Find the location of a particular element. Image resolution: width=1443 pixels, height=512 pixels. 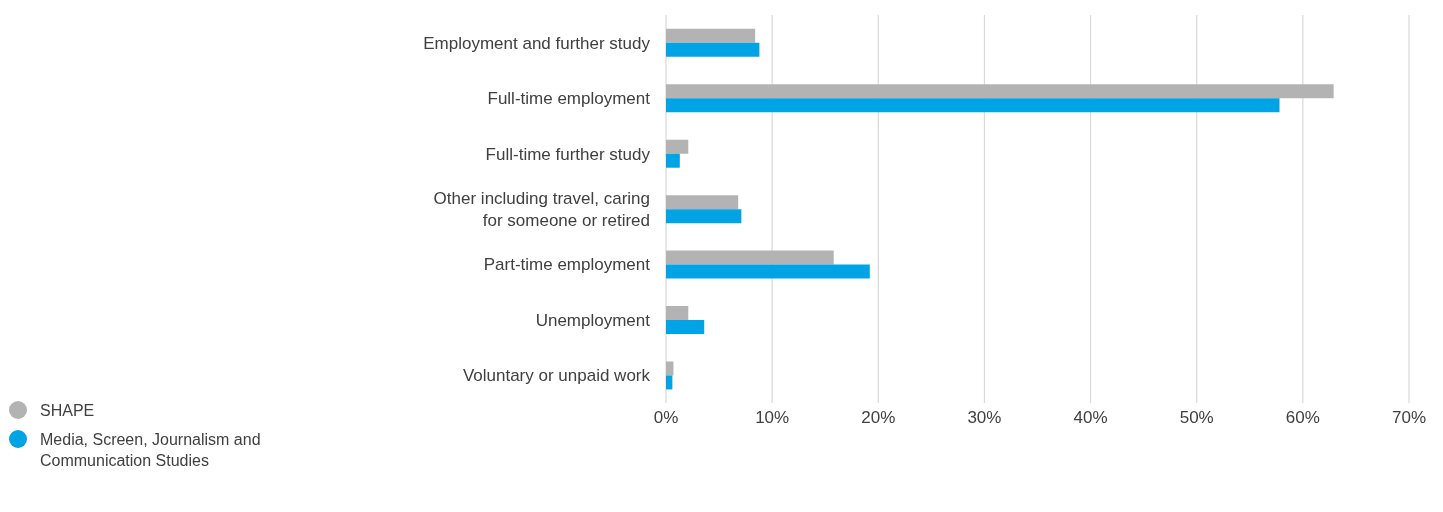

x-tick-label: 0% is located at coordinates (666, 418).